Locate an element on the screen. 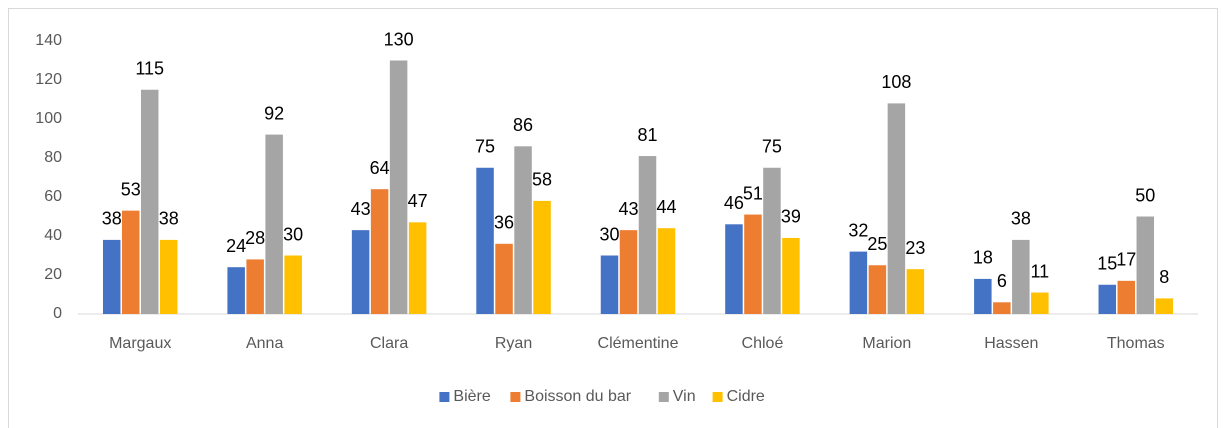  y-tick-label: 60 is located at coordinates (53, 196).